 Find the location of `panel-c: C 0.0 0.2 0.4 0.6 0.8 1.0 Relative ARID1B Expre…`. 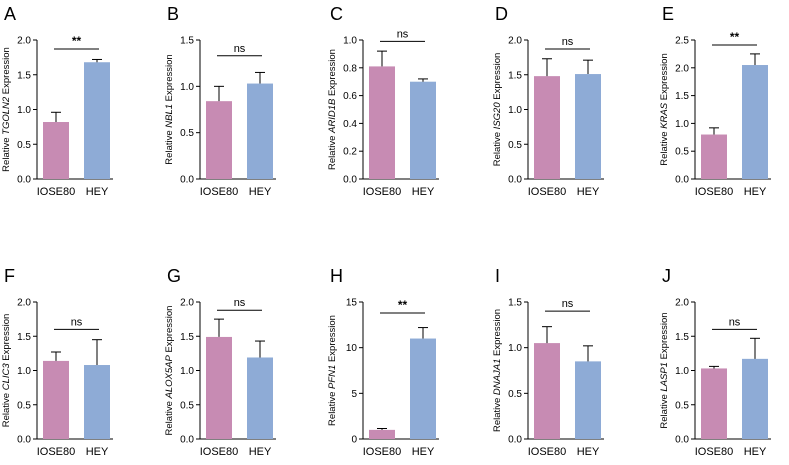

panel-c: C 0.0 0.2 0.4 0.6 0.8 1.0 Relative ARID1B Expre… is located at coordinates (383, 101).